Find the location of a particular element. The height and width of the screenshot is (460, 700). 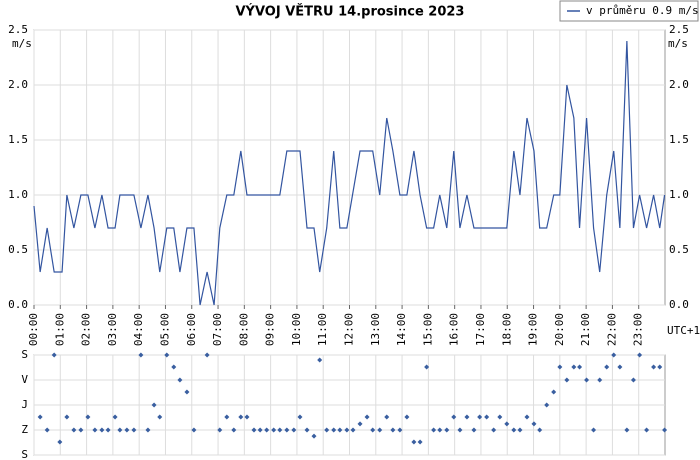

x-tick-label: 00:00 is located at coordinates (33, 329).